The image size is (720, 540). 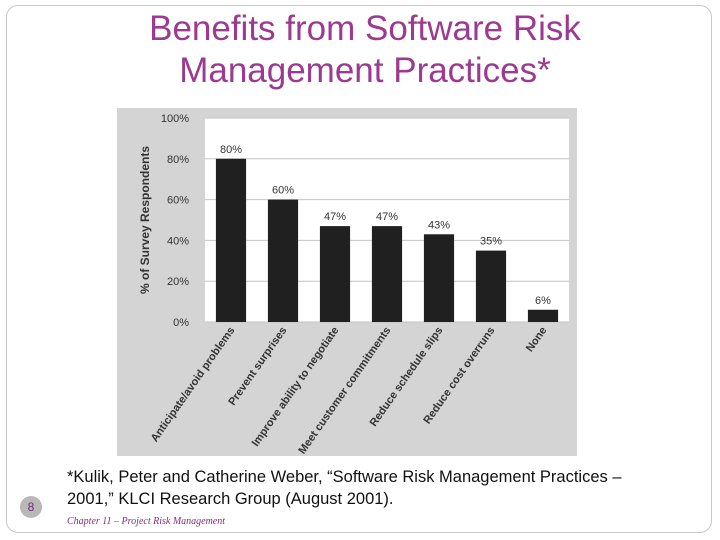 I want to click on value-label-1: 60%, so click(x=283, y=191).